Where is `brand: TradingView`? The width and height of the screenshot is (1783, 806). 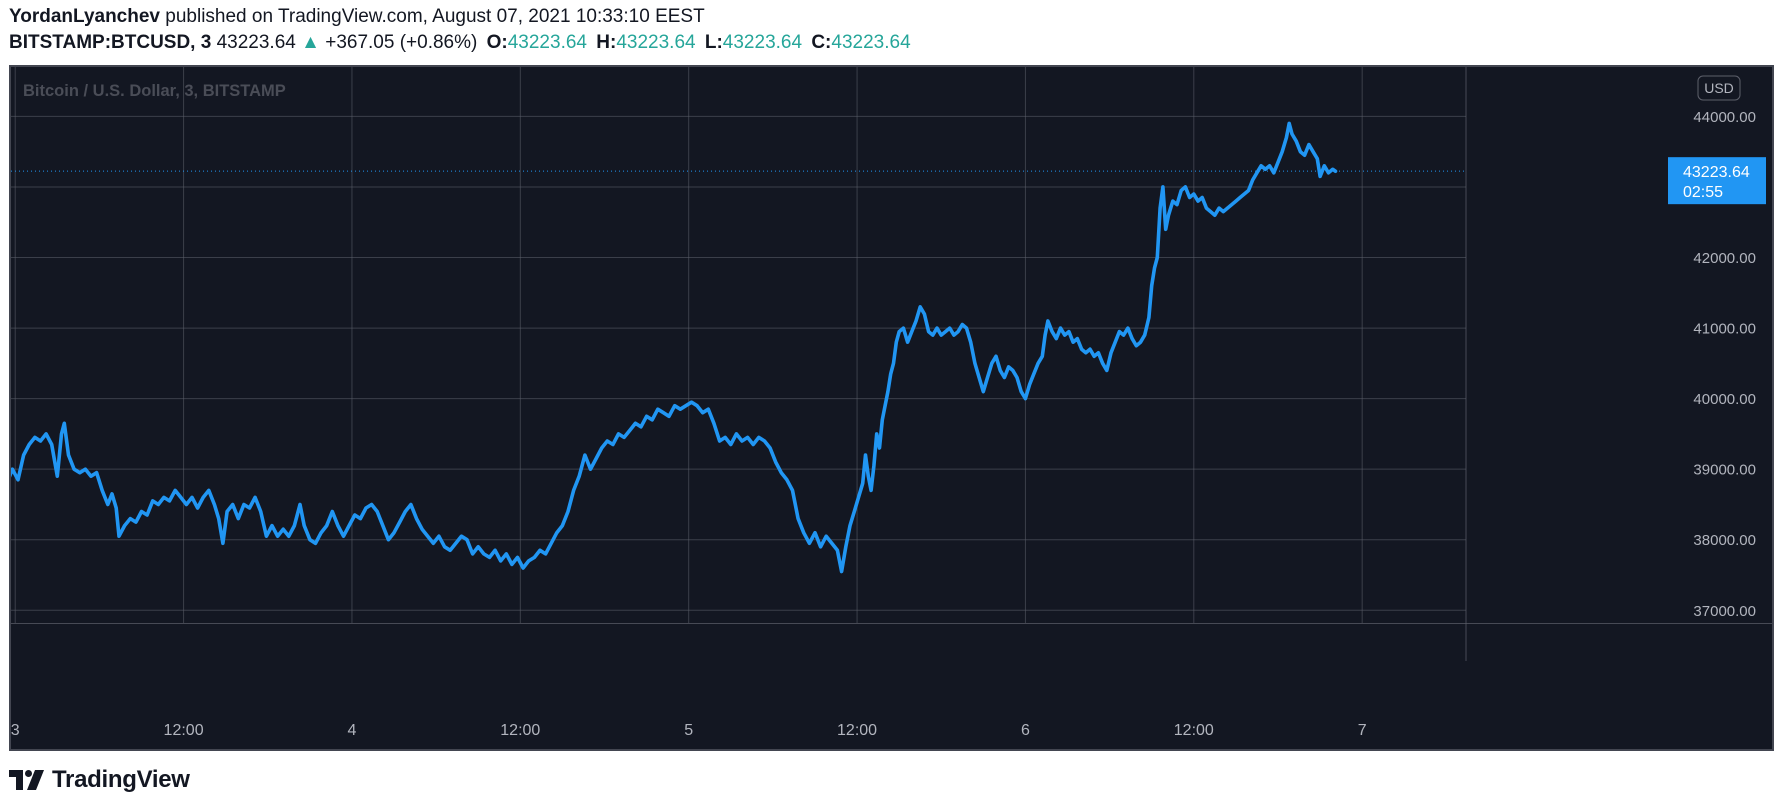
brand: TradingView is located at coordinates (99, 780).